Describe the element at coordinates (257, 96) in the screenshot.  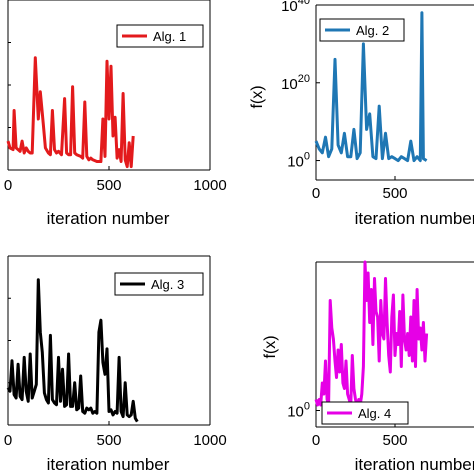
I see `ylabel-2: f(x)` at that location.